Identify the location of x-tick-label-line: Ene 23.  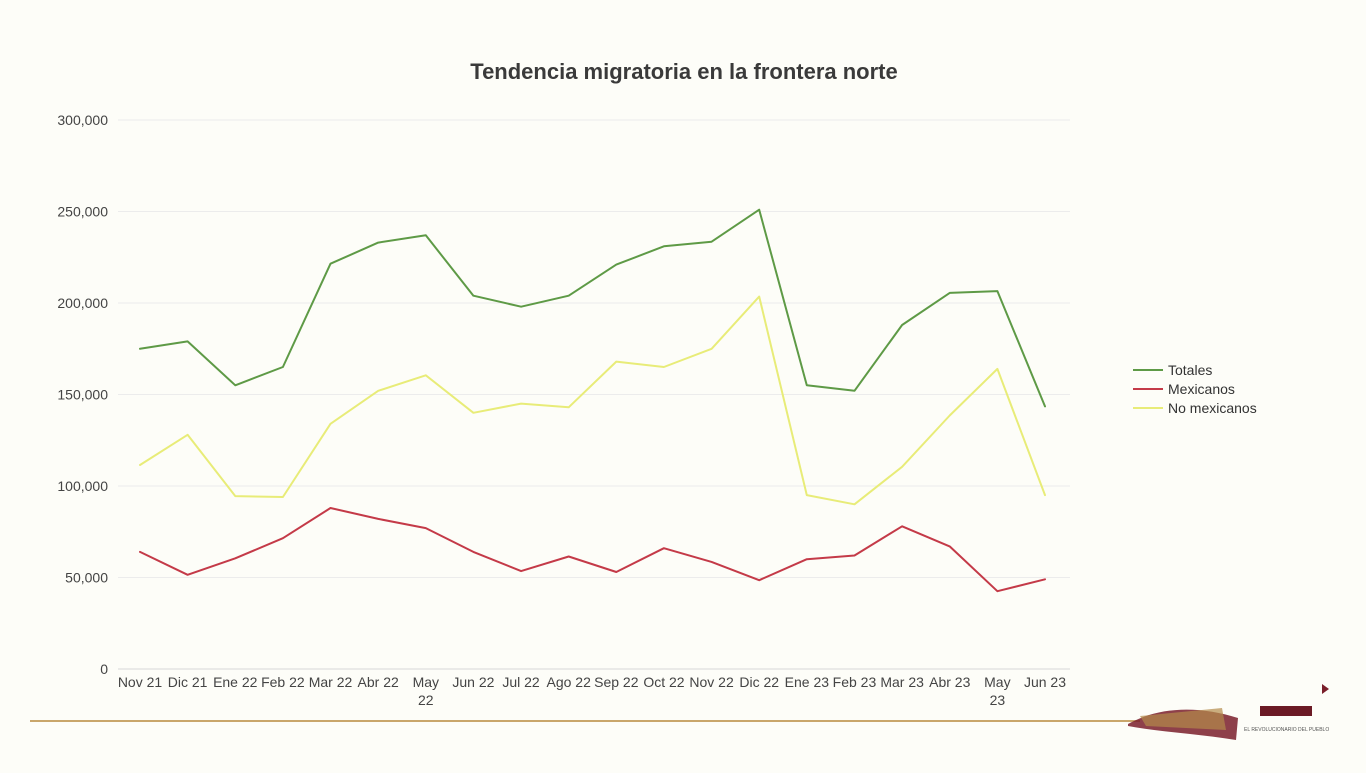
(807, 682).